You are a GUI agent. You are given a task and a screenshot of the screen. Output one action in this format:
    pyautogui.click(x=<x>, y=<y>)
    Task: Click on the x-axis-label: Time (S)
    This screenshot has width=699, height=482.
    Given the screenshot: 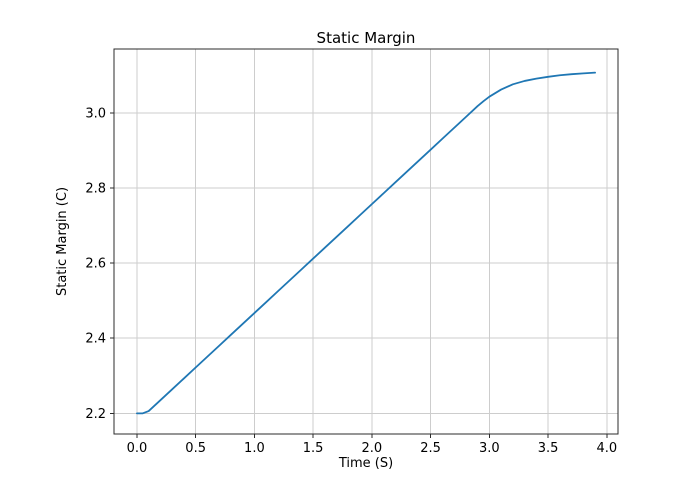 What is the action you would take?
    pyautogui.click(x=365, y=463)
    